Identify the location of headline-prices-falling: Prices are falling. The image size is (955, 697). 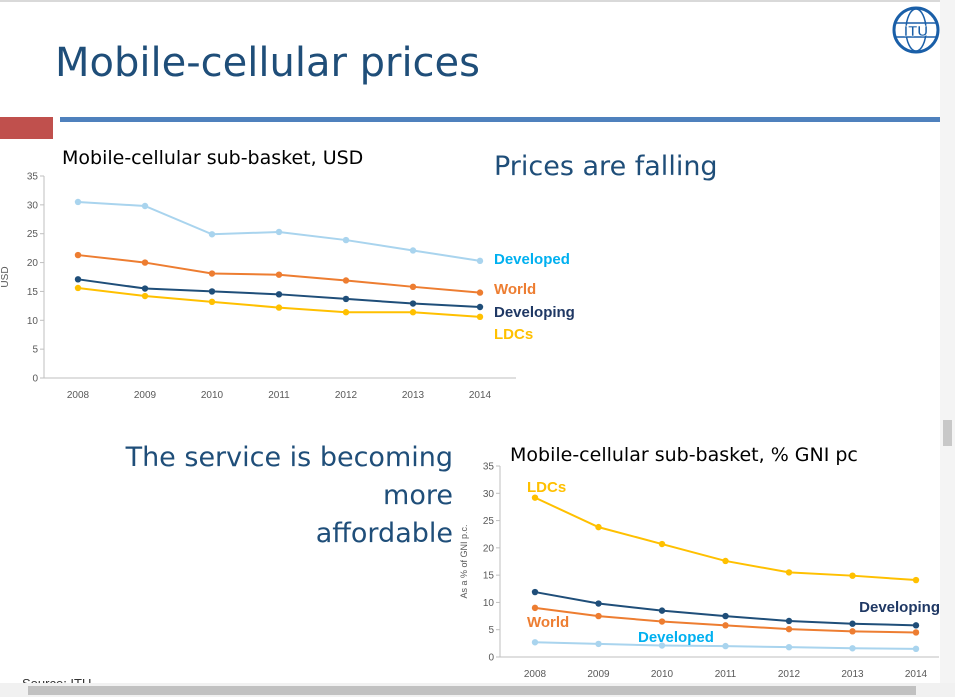
(606, 166).